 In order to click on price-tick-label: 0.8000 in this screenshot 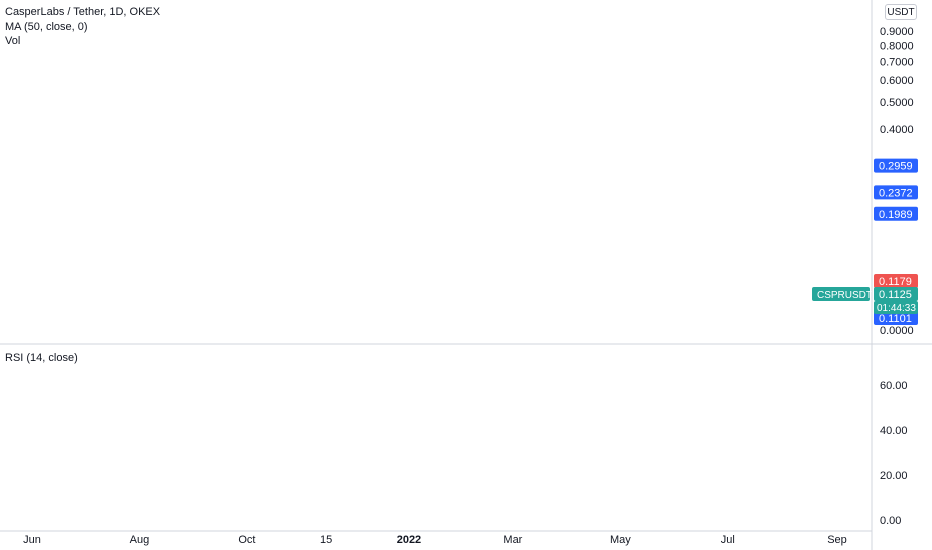, I will do `click(897, 46)`.